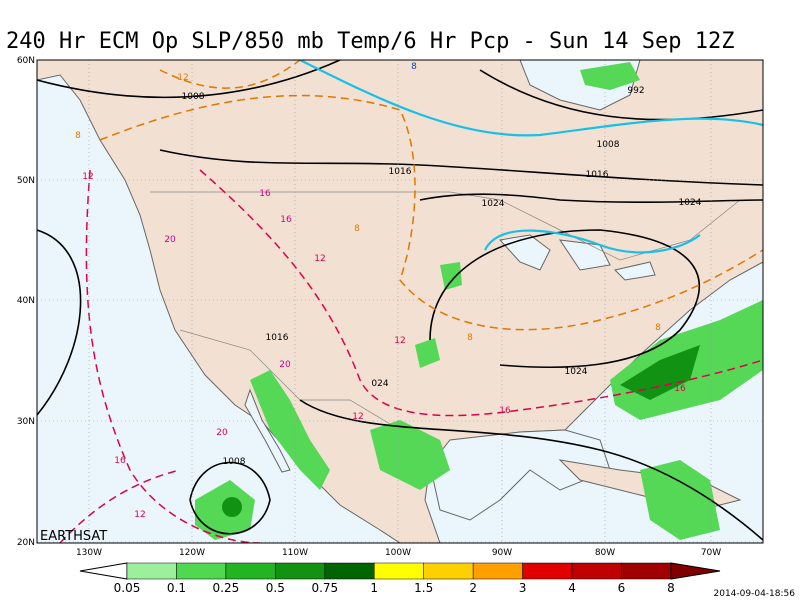  I want to click on lat-label: 60N, so click(26, 61).